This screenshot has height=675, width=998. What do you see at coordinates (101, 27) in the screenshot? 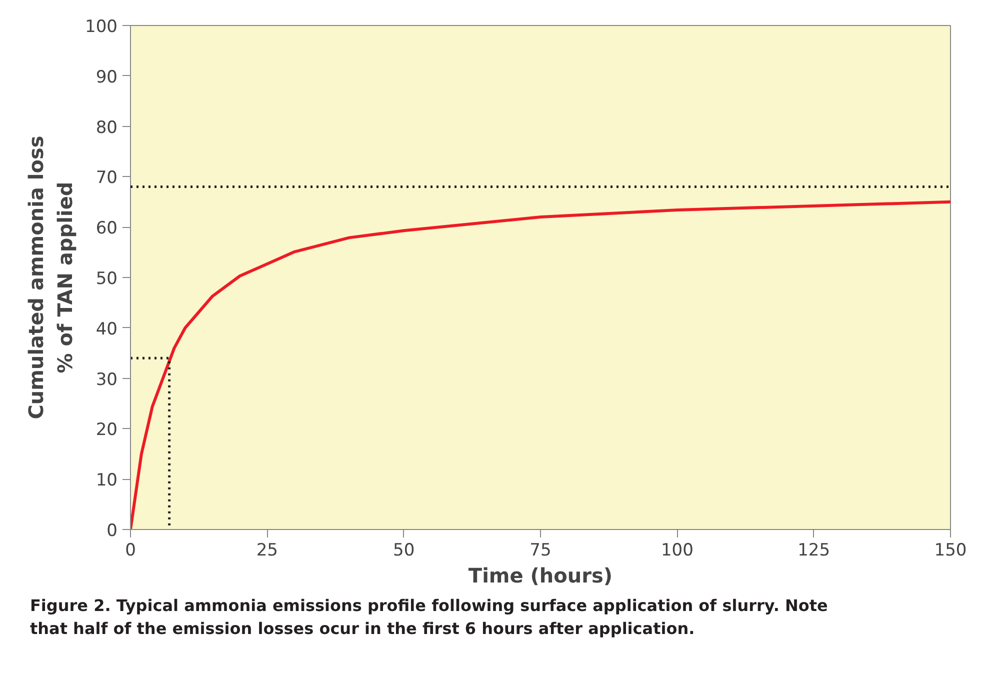
I see `y-tick-label: 100` at bounding box center [101, 27].